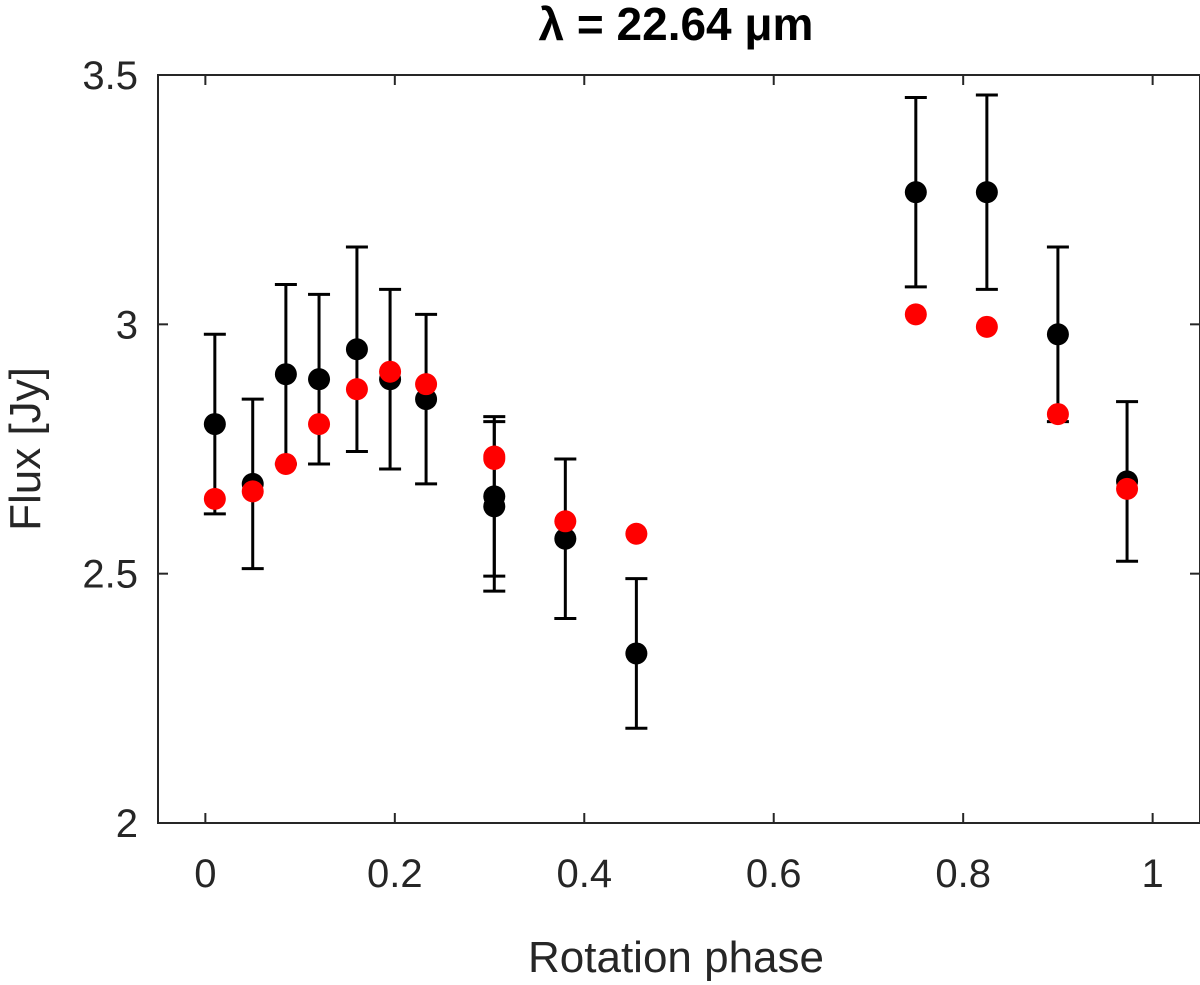 Image resolution: width=1200 pixels, height=985 pixels. What do you see at coordinates (127, 325) in the screenshot?
I see `y-tick-label: 3` at bounding box center [127, 325].